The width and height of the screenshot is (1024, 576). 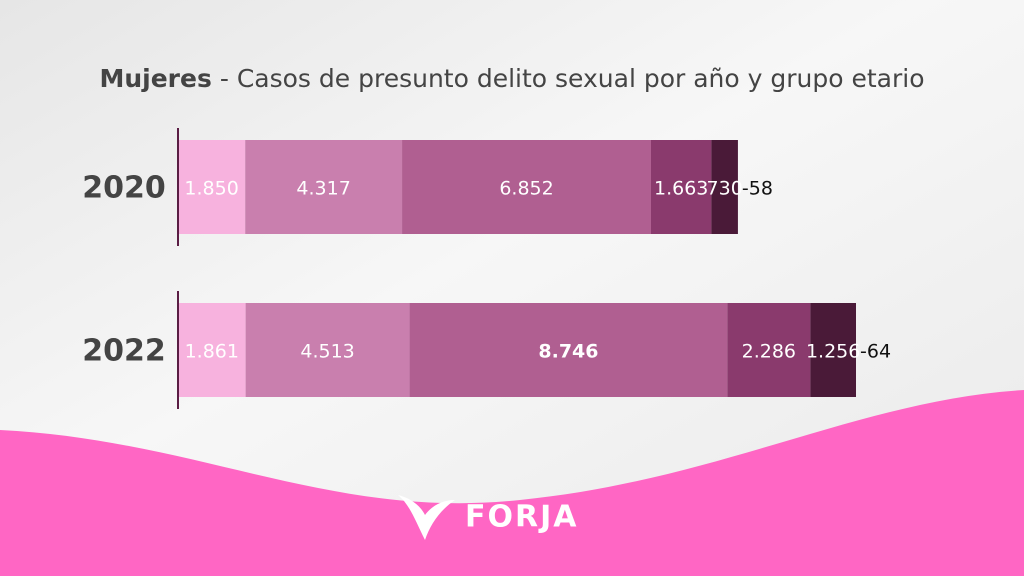 I want to click on data-label: 1.256, so click(x=833, y=352).